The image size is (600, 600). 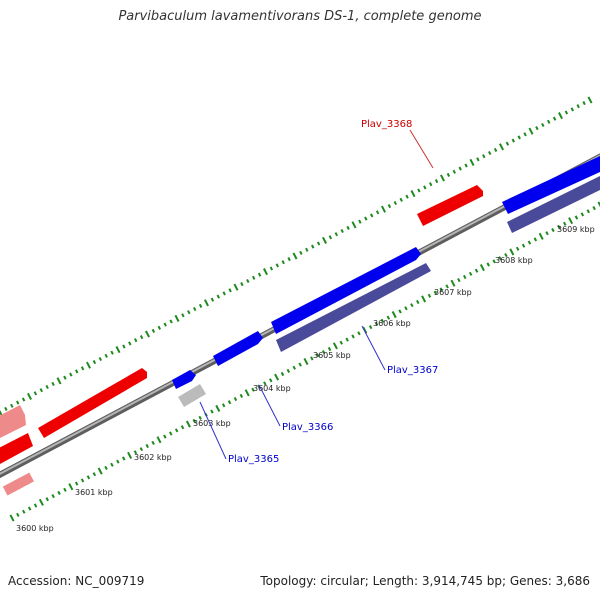 What do you see at coordinates (397, 144) in the screenshot?
I see `gene-callout-plav3368: Plav_3368` at bounding box center [397, 144].